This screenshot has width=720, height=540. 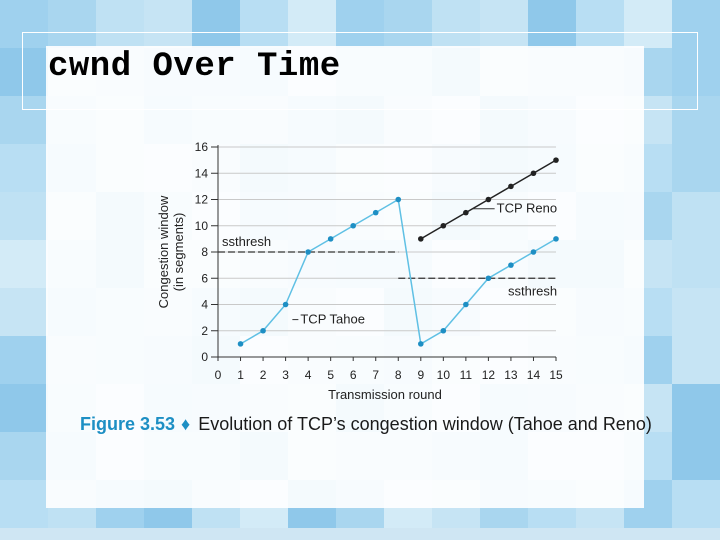 What do you see at coordinates (202, 147) in the screenshot?
I see `y-tick-label: 16` at bounding box center [202, 147].